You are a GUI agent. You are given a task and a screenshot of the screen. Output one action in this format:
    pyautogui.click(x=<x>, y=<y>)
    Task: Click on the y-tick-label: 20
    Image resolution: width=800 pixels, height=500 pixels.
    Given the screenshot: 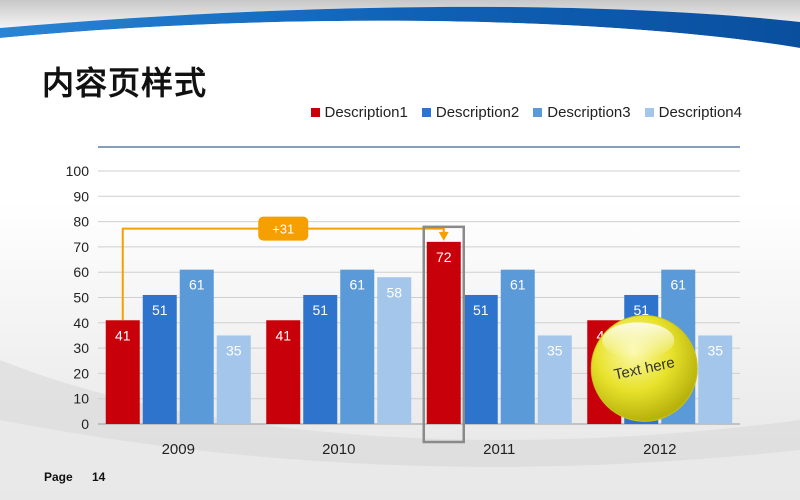 What is the action you would take?
    pyautogui.click(x=81, y=373)
    